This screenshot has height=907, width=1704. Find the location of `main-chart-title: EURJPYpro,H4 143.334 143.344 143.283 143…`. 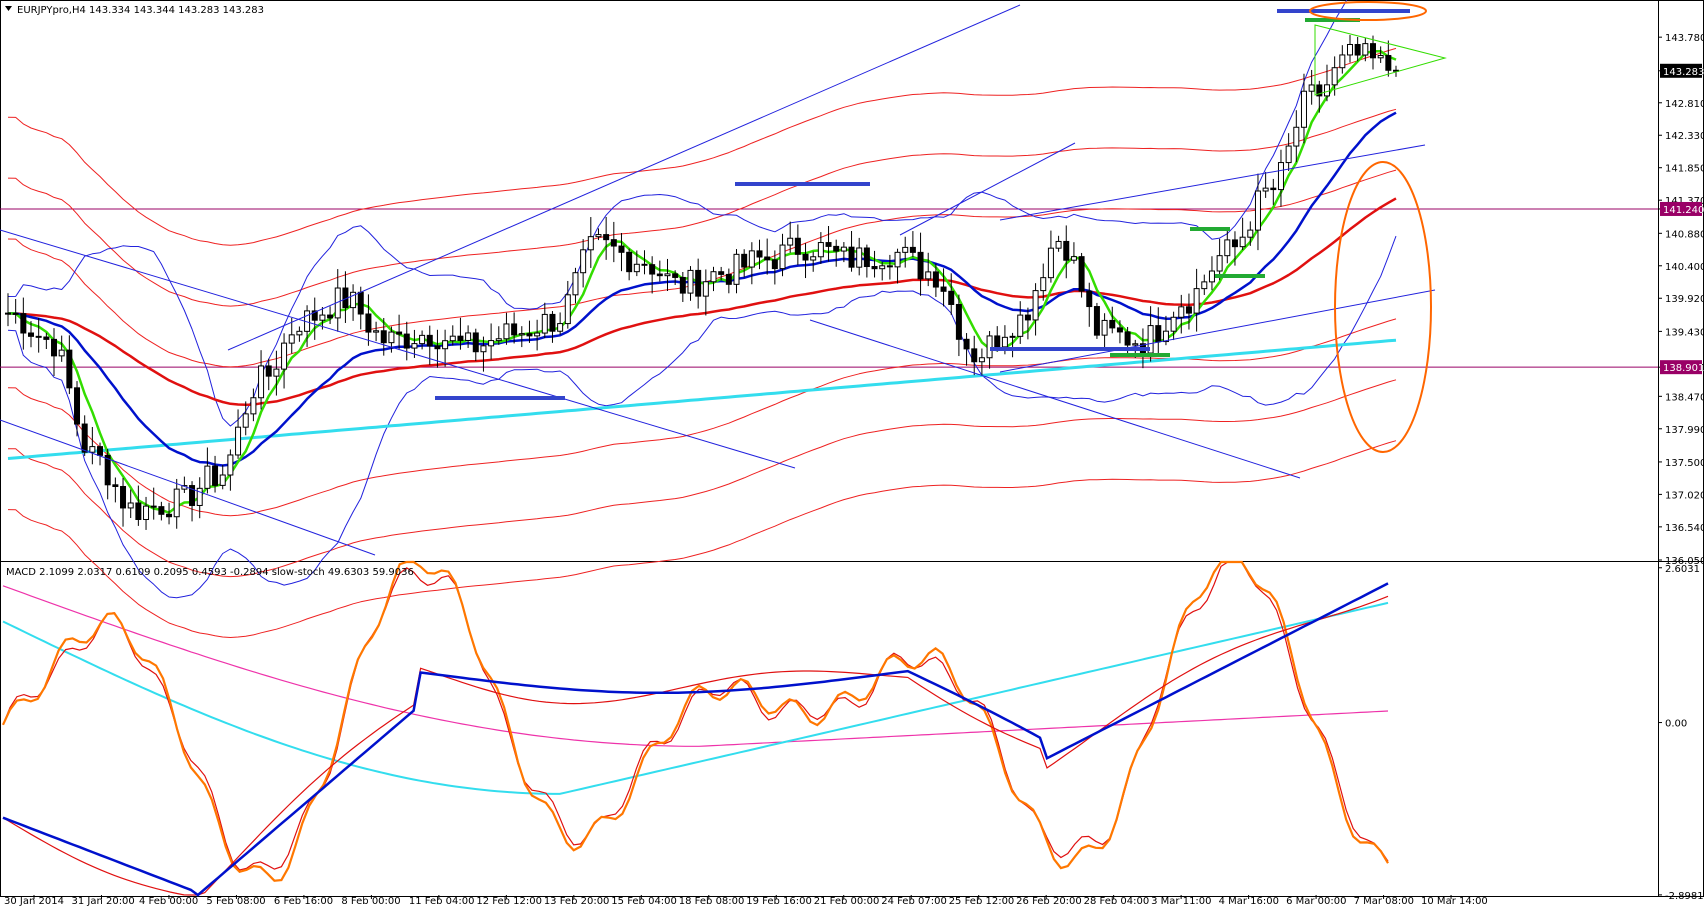

main-chart-title: EURJPYpro,H4 143.334 143.344 143.283 143… is located at coordinates (140, 10).